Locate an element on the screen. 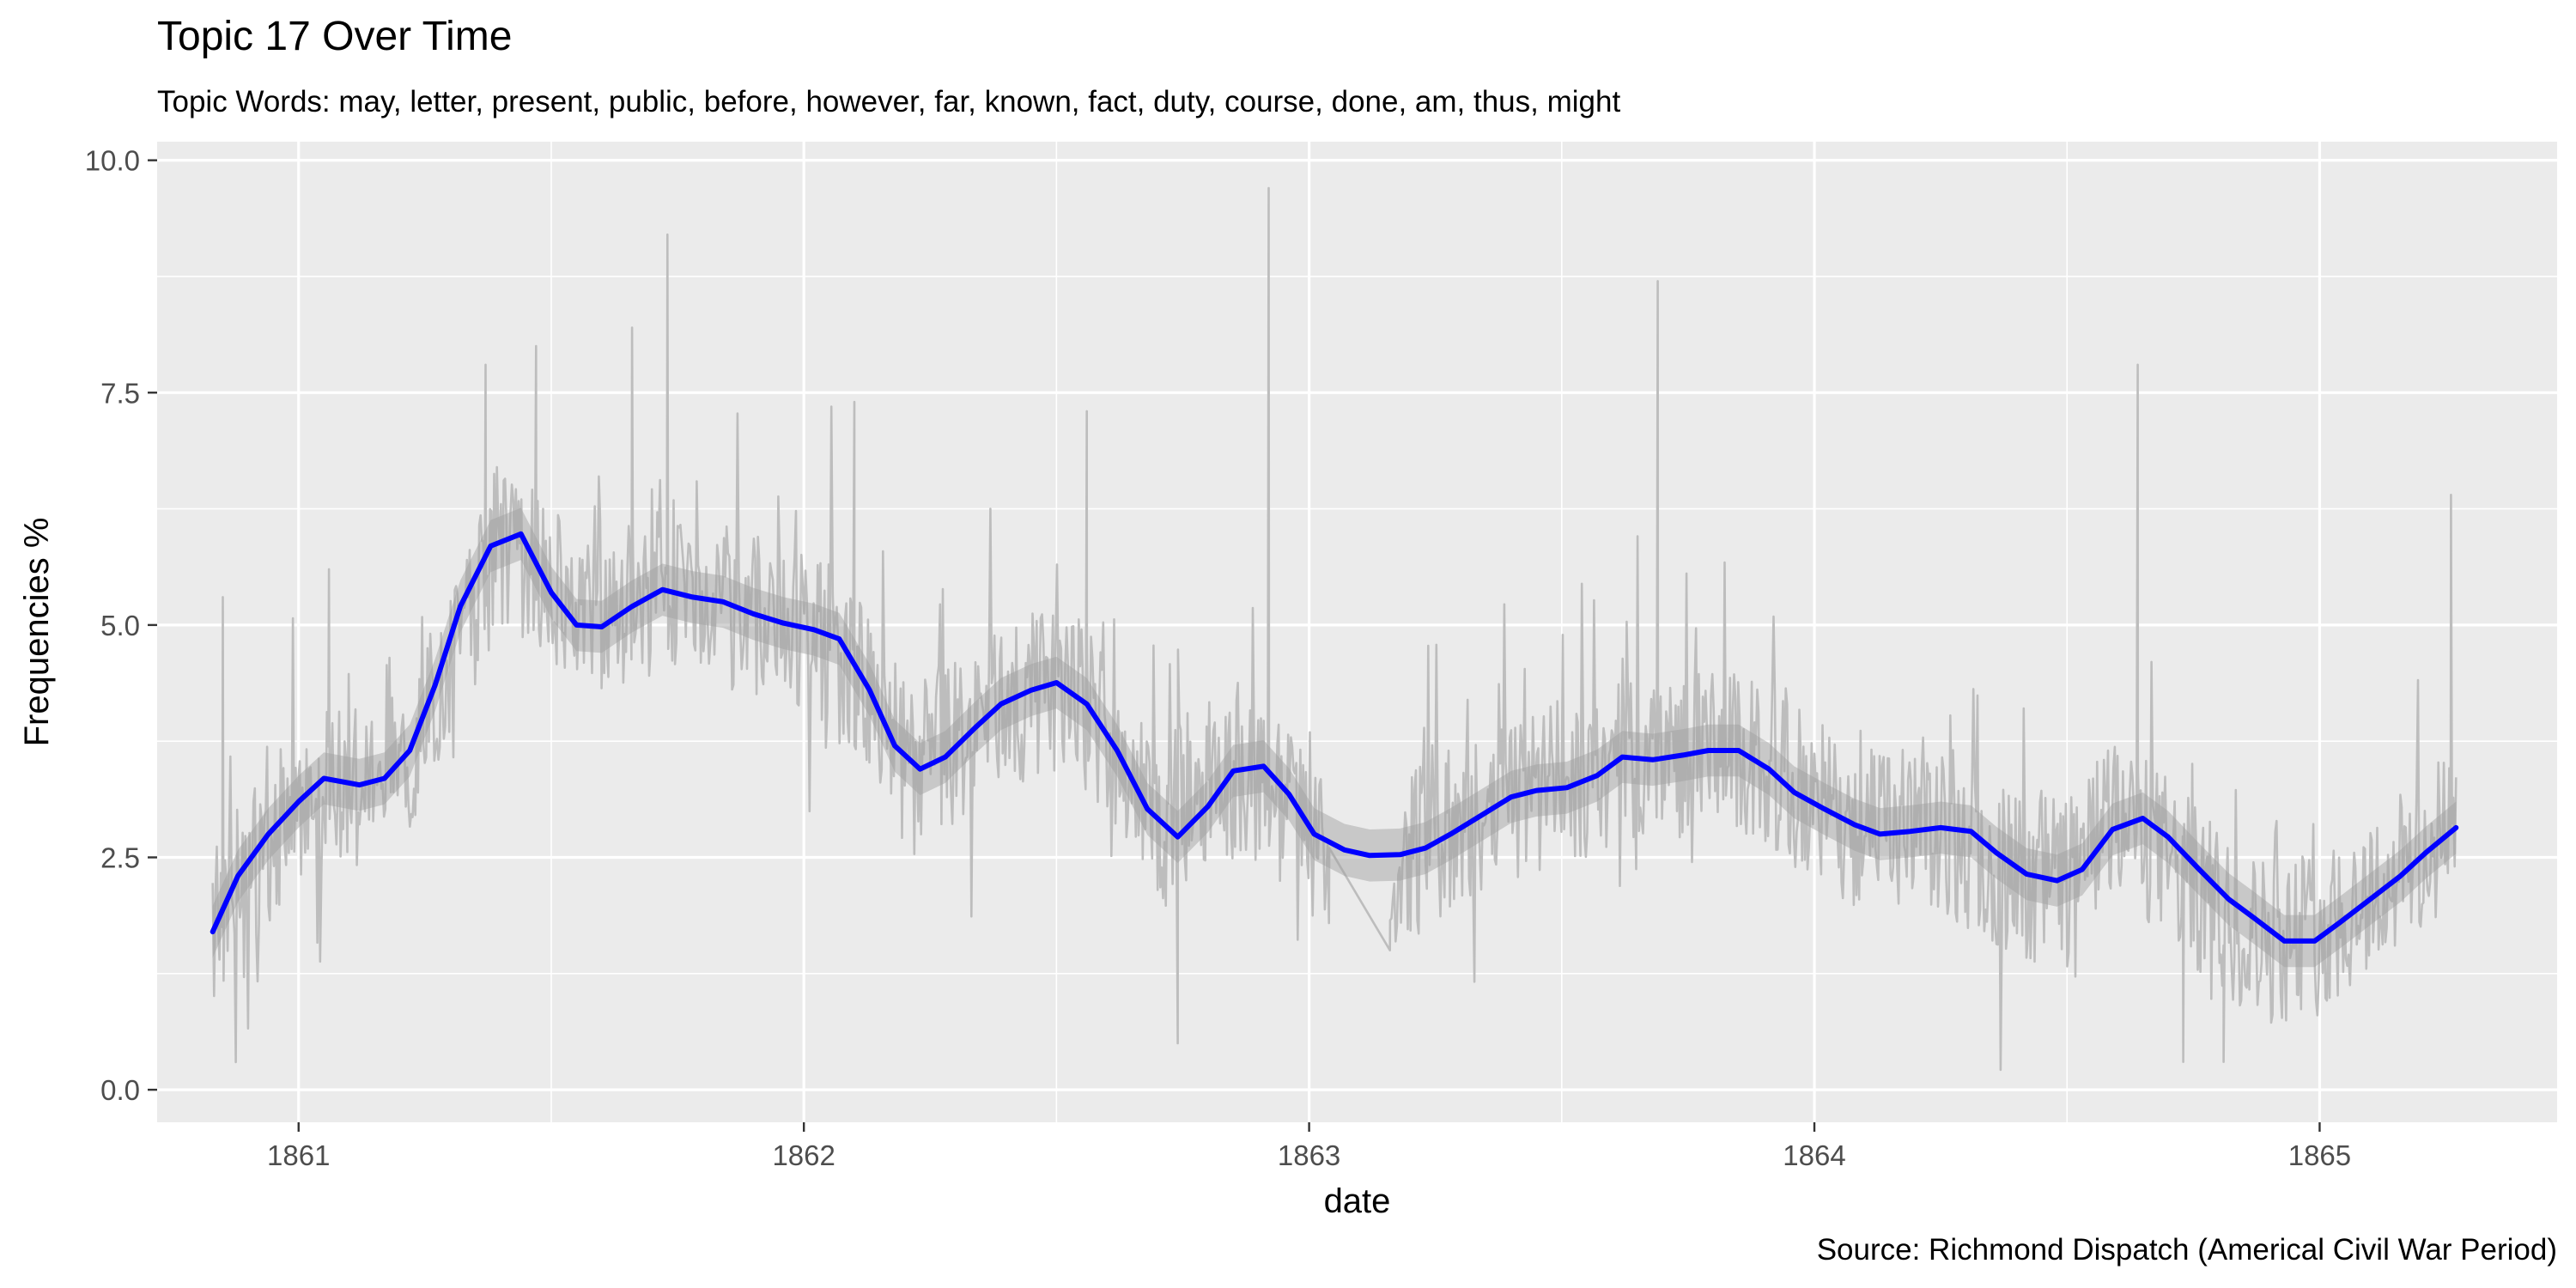 This screenshot has width=2576, height=1288. x-axis-label: date is located at coordinates (1357, 1201).